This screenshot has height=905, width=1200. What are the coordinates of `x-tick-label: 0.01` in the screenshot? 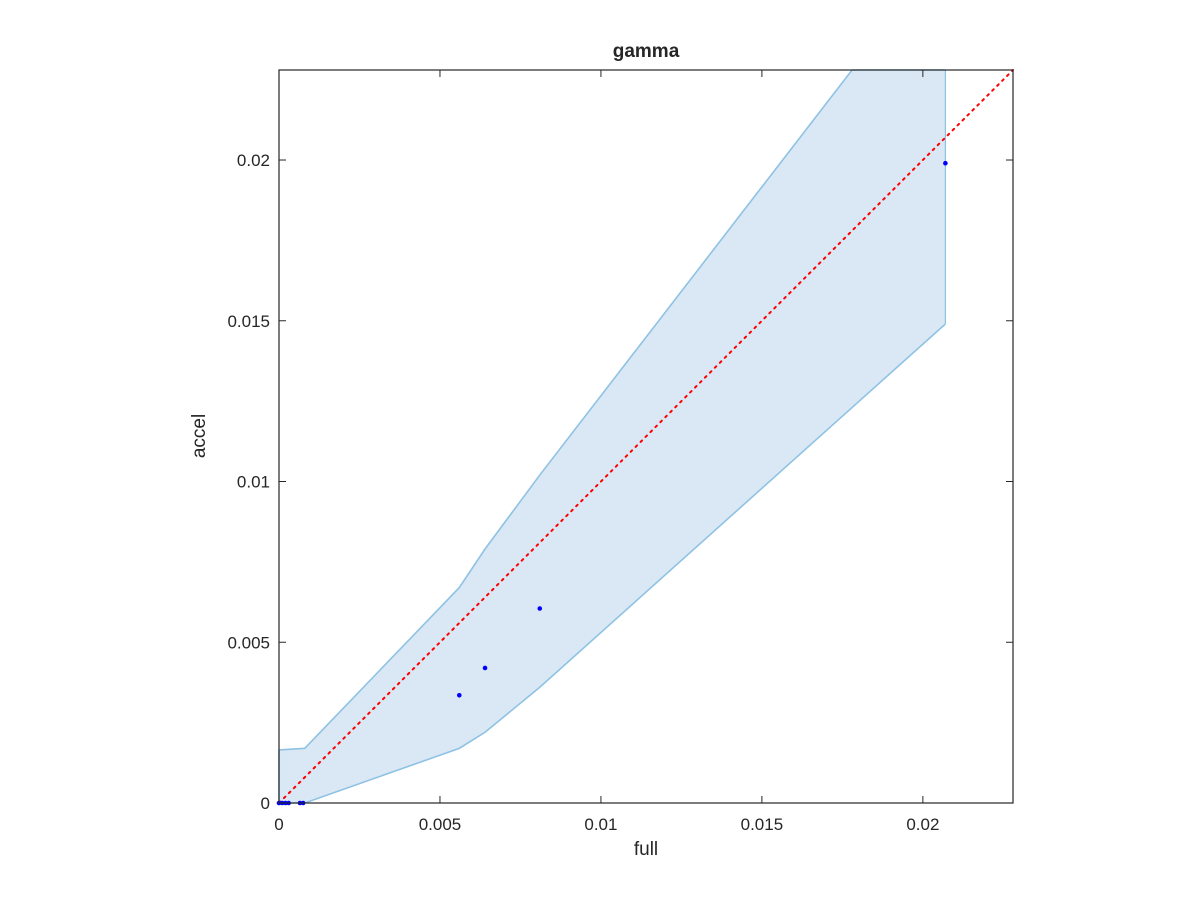 It's located at (600, 824).